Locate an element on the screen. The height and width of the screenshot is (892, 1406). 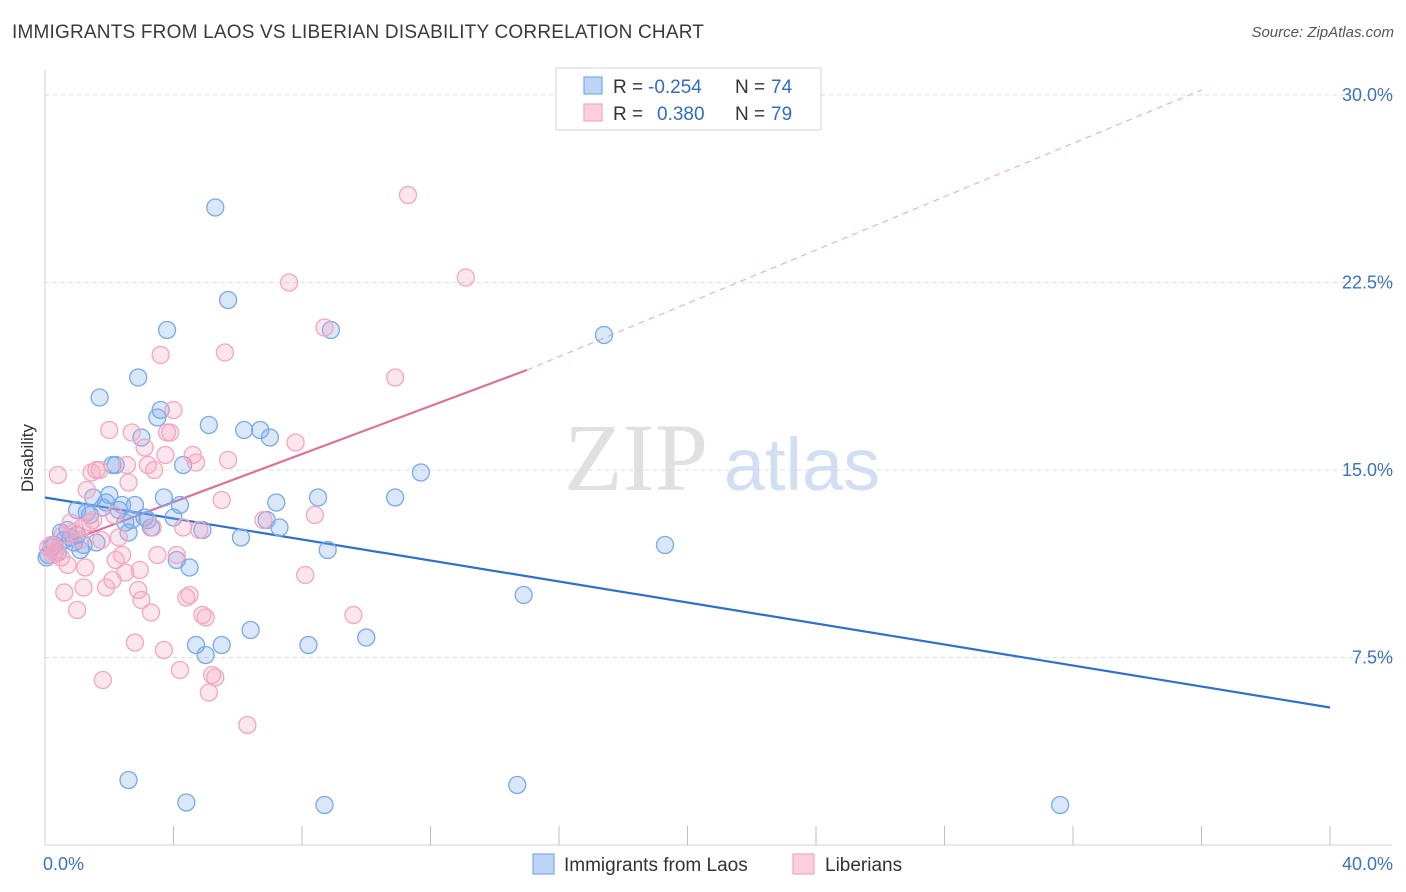
legend-n-value-laos: 74 is located at coordinates (782, 87).